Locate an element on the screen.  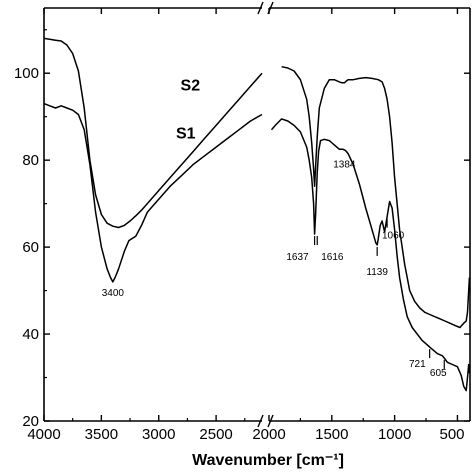
axis-break-mark-0-a is located at coordinates (260, 8).